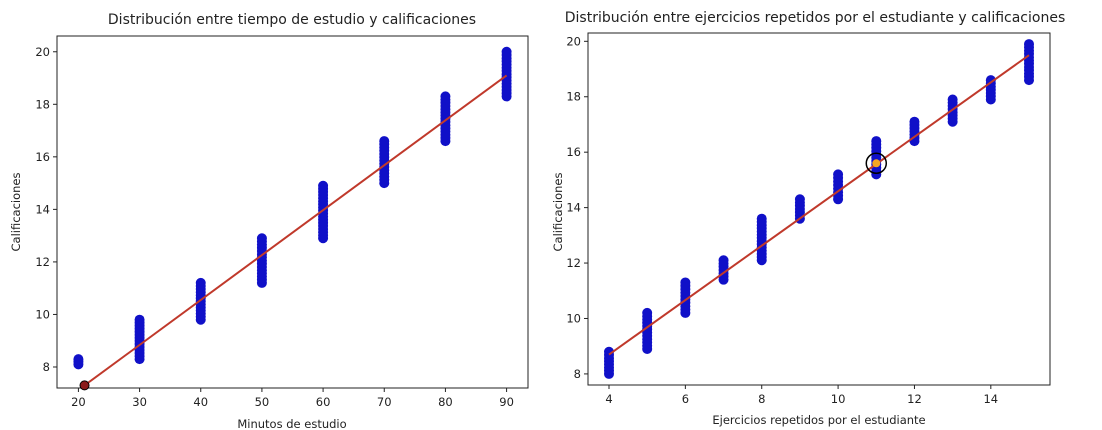  What do you see at coordinates (78, 402) in the screenshot?
I see `x-tick-label: 20` at bounding box center [78, 402].